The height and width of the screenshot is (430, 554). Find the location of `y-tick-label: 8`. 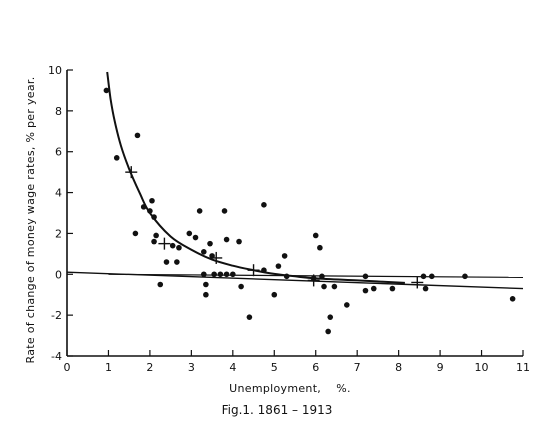

y-tick-label: 8 is located at coordinates (58, 111).